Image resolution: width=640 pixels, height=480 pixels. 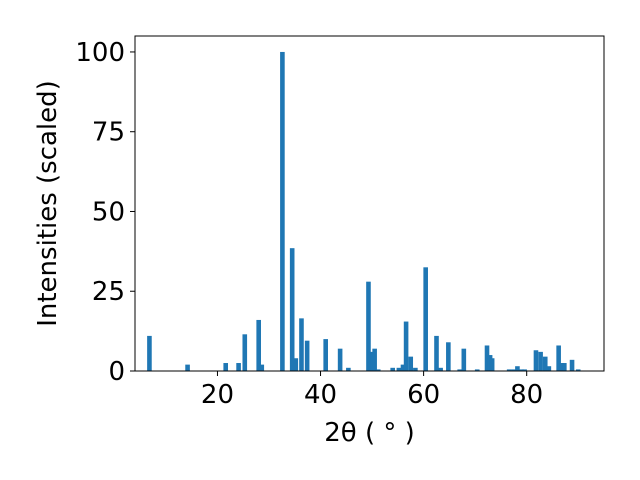 I want to click on y-tick-label: 50, so click(x=108, y=212).